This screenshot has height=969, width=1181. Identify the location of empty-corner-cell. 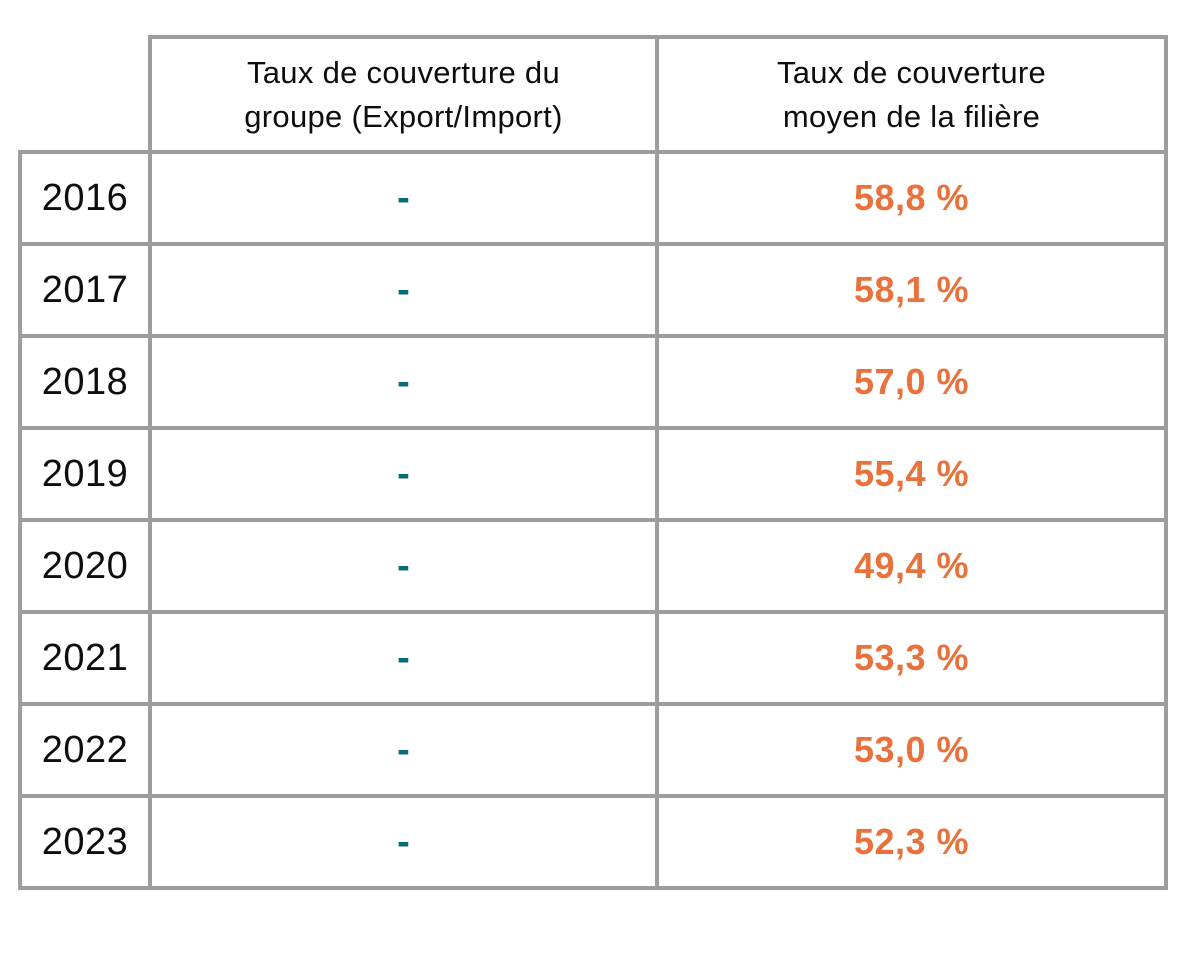
(85, 94).